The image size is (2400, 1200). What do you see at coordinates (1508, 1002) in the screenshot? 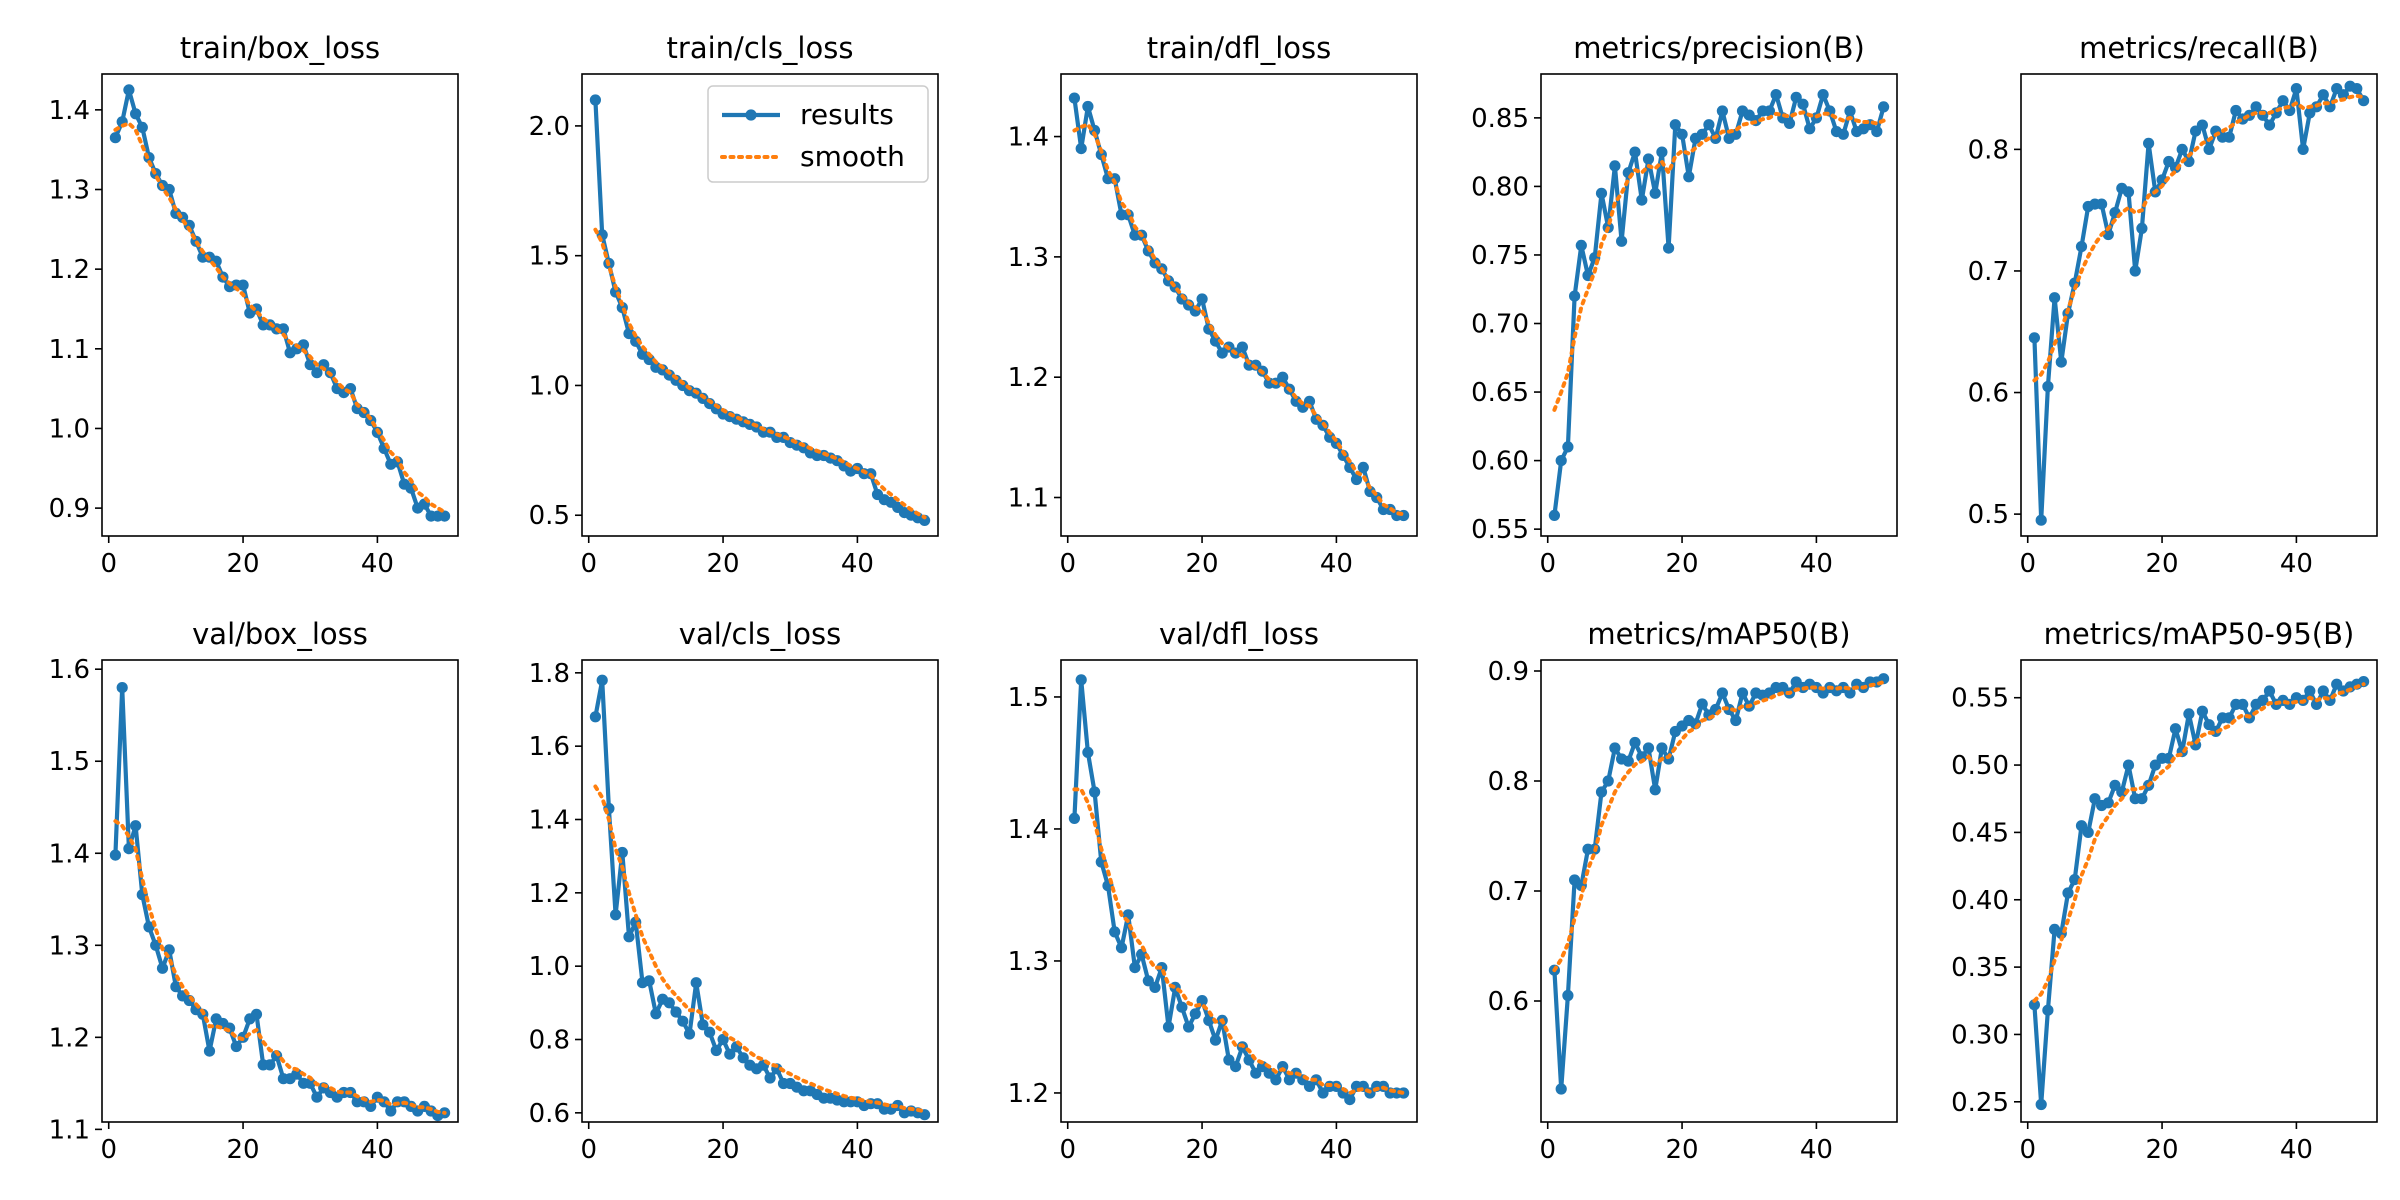
I see `y-tick-label: 0.6` at bounding box center [1508, 1002].